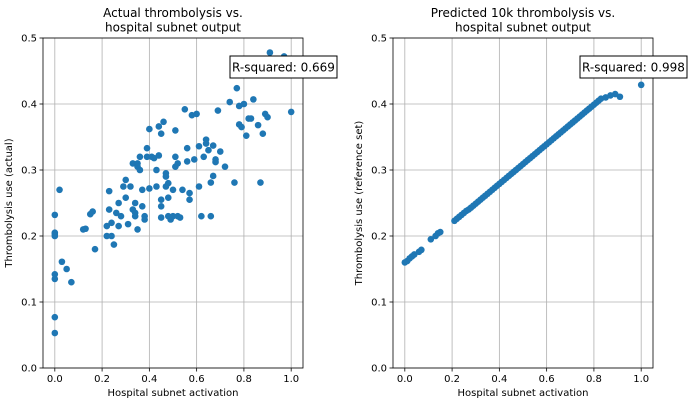 The image size is (692, 410). Describe the element at coordinates (149, 379) in the screenshot. I see `x-tick-label: 0.4` at that location.